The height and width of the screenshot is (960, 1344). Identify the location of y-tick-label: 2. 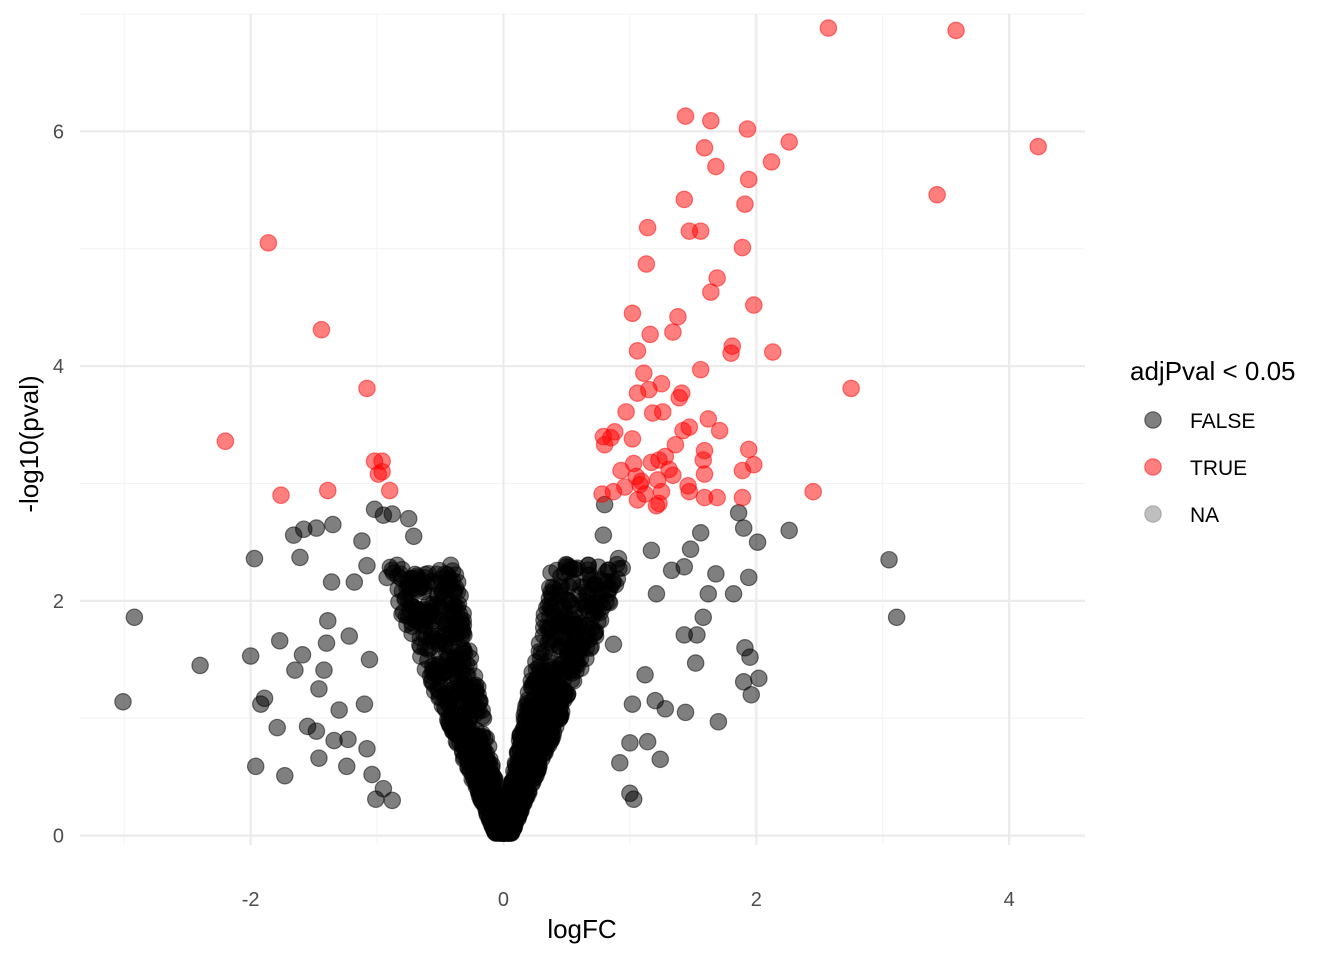
(58, 602).